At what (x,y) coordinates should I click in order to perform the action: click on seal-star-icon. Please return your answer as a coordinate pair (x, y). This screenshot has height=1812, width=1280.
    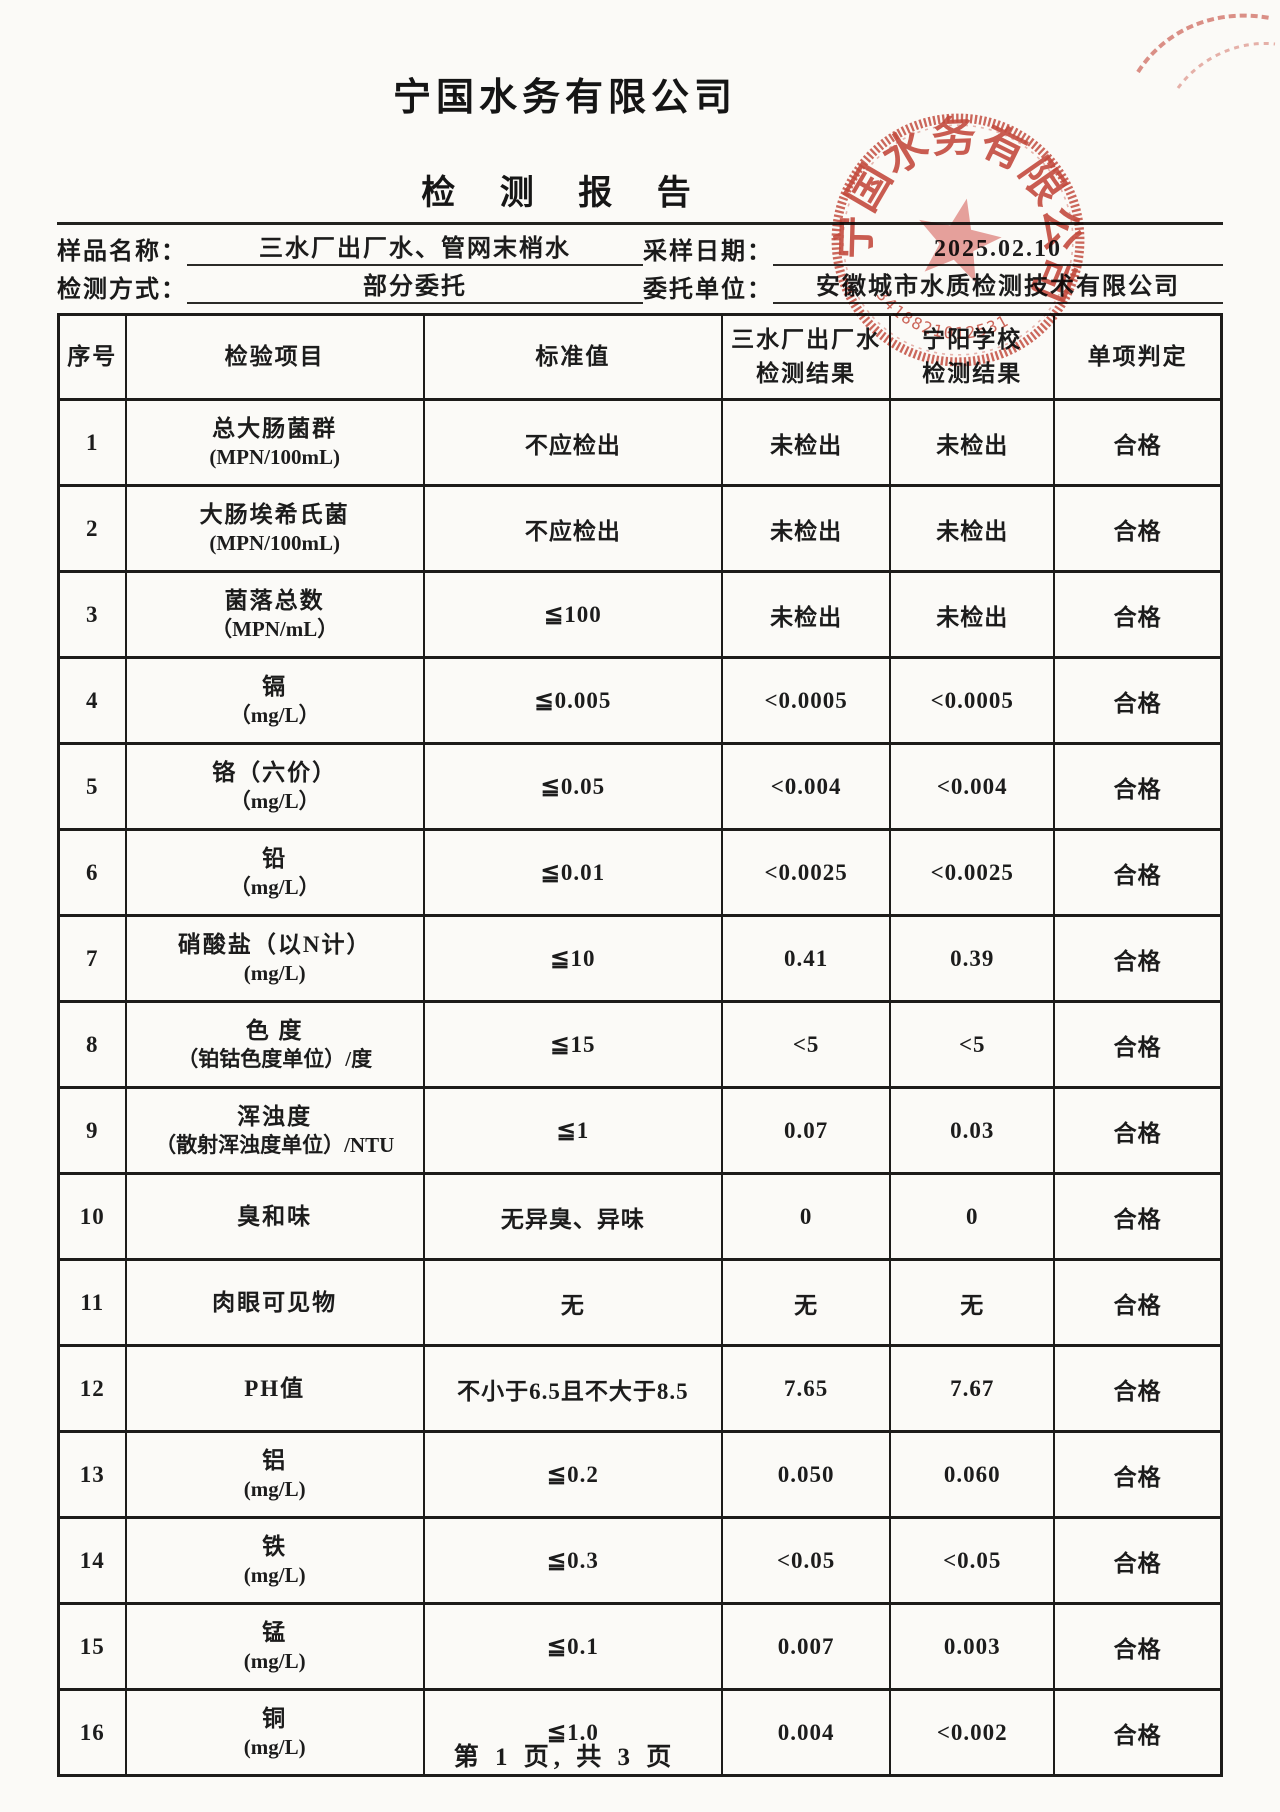
    Looking at the image, I should click on (960, 240).